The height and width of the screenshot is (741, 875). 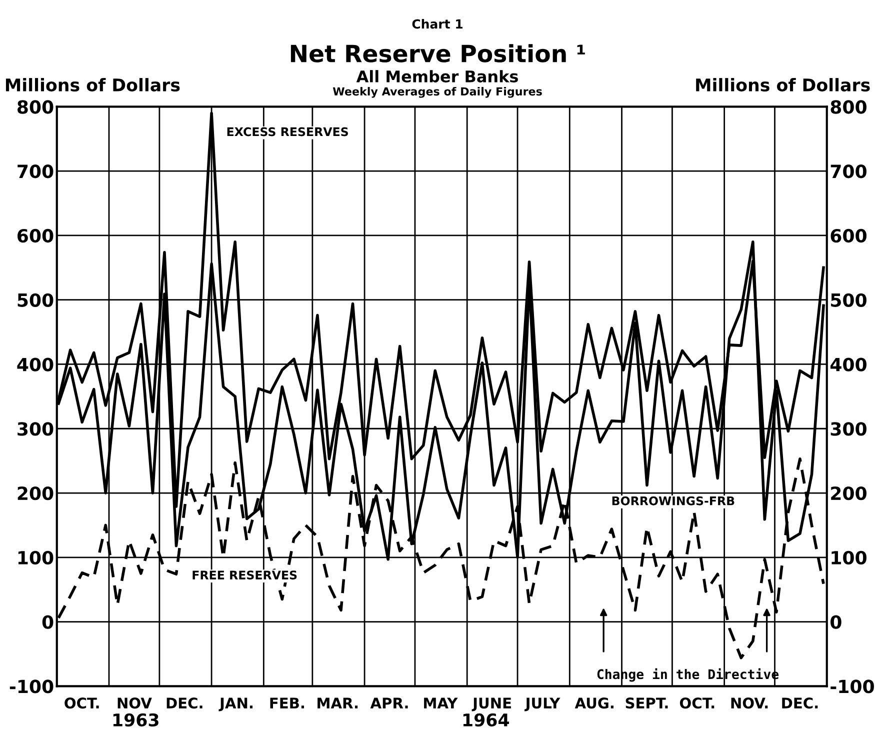 What do you see at coordinates (36, 557) in the screenshot?
I see `y-tick-label: 100` at bounding box center [36, 557].